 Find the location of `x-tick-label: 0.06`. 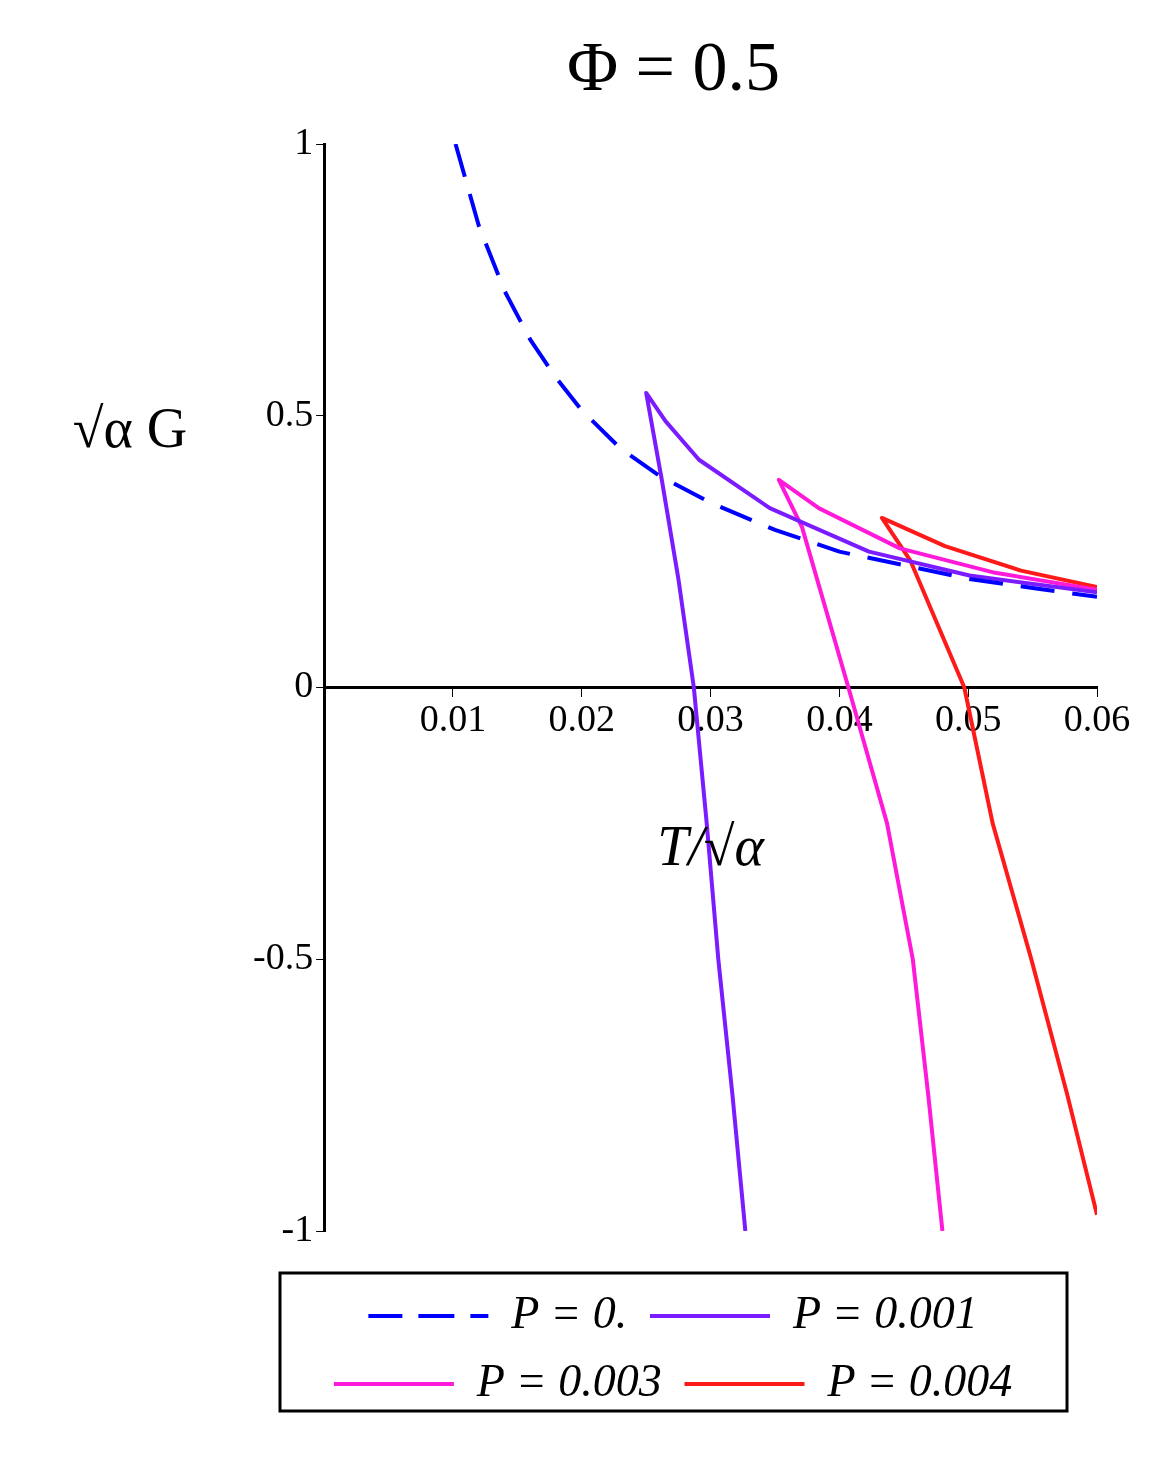

x-tick-label: 0.06 is located at coordinates (1097, 718).